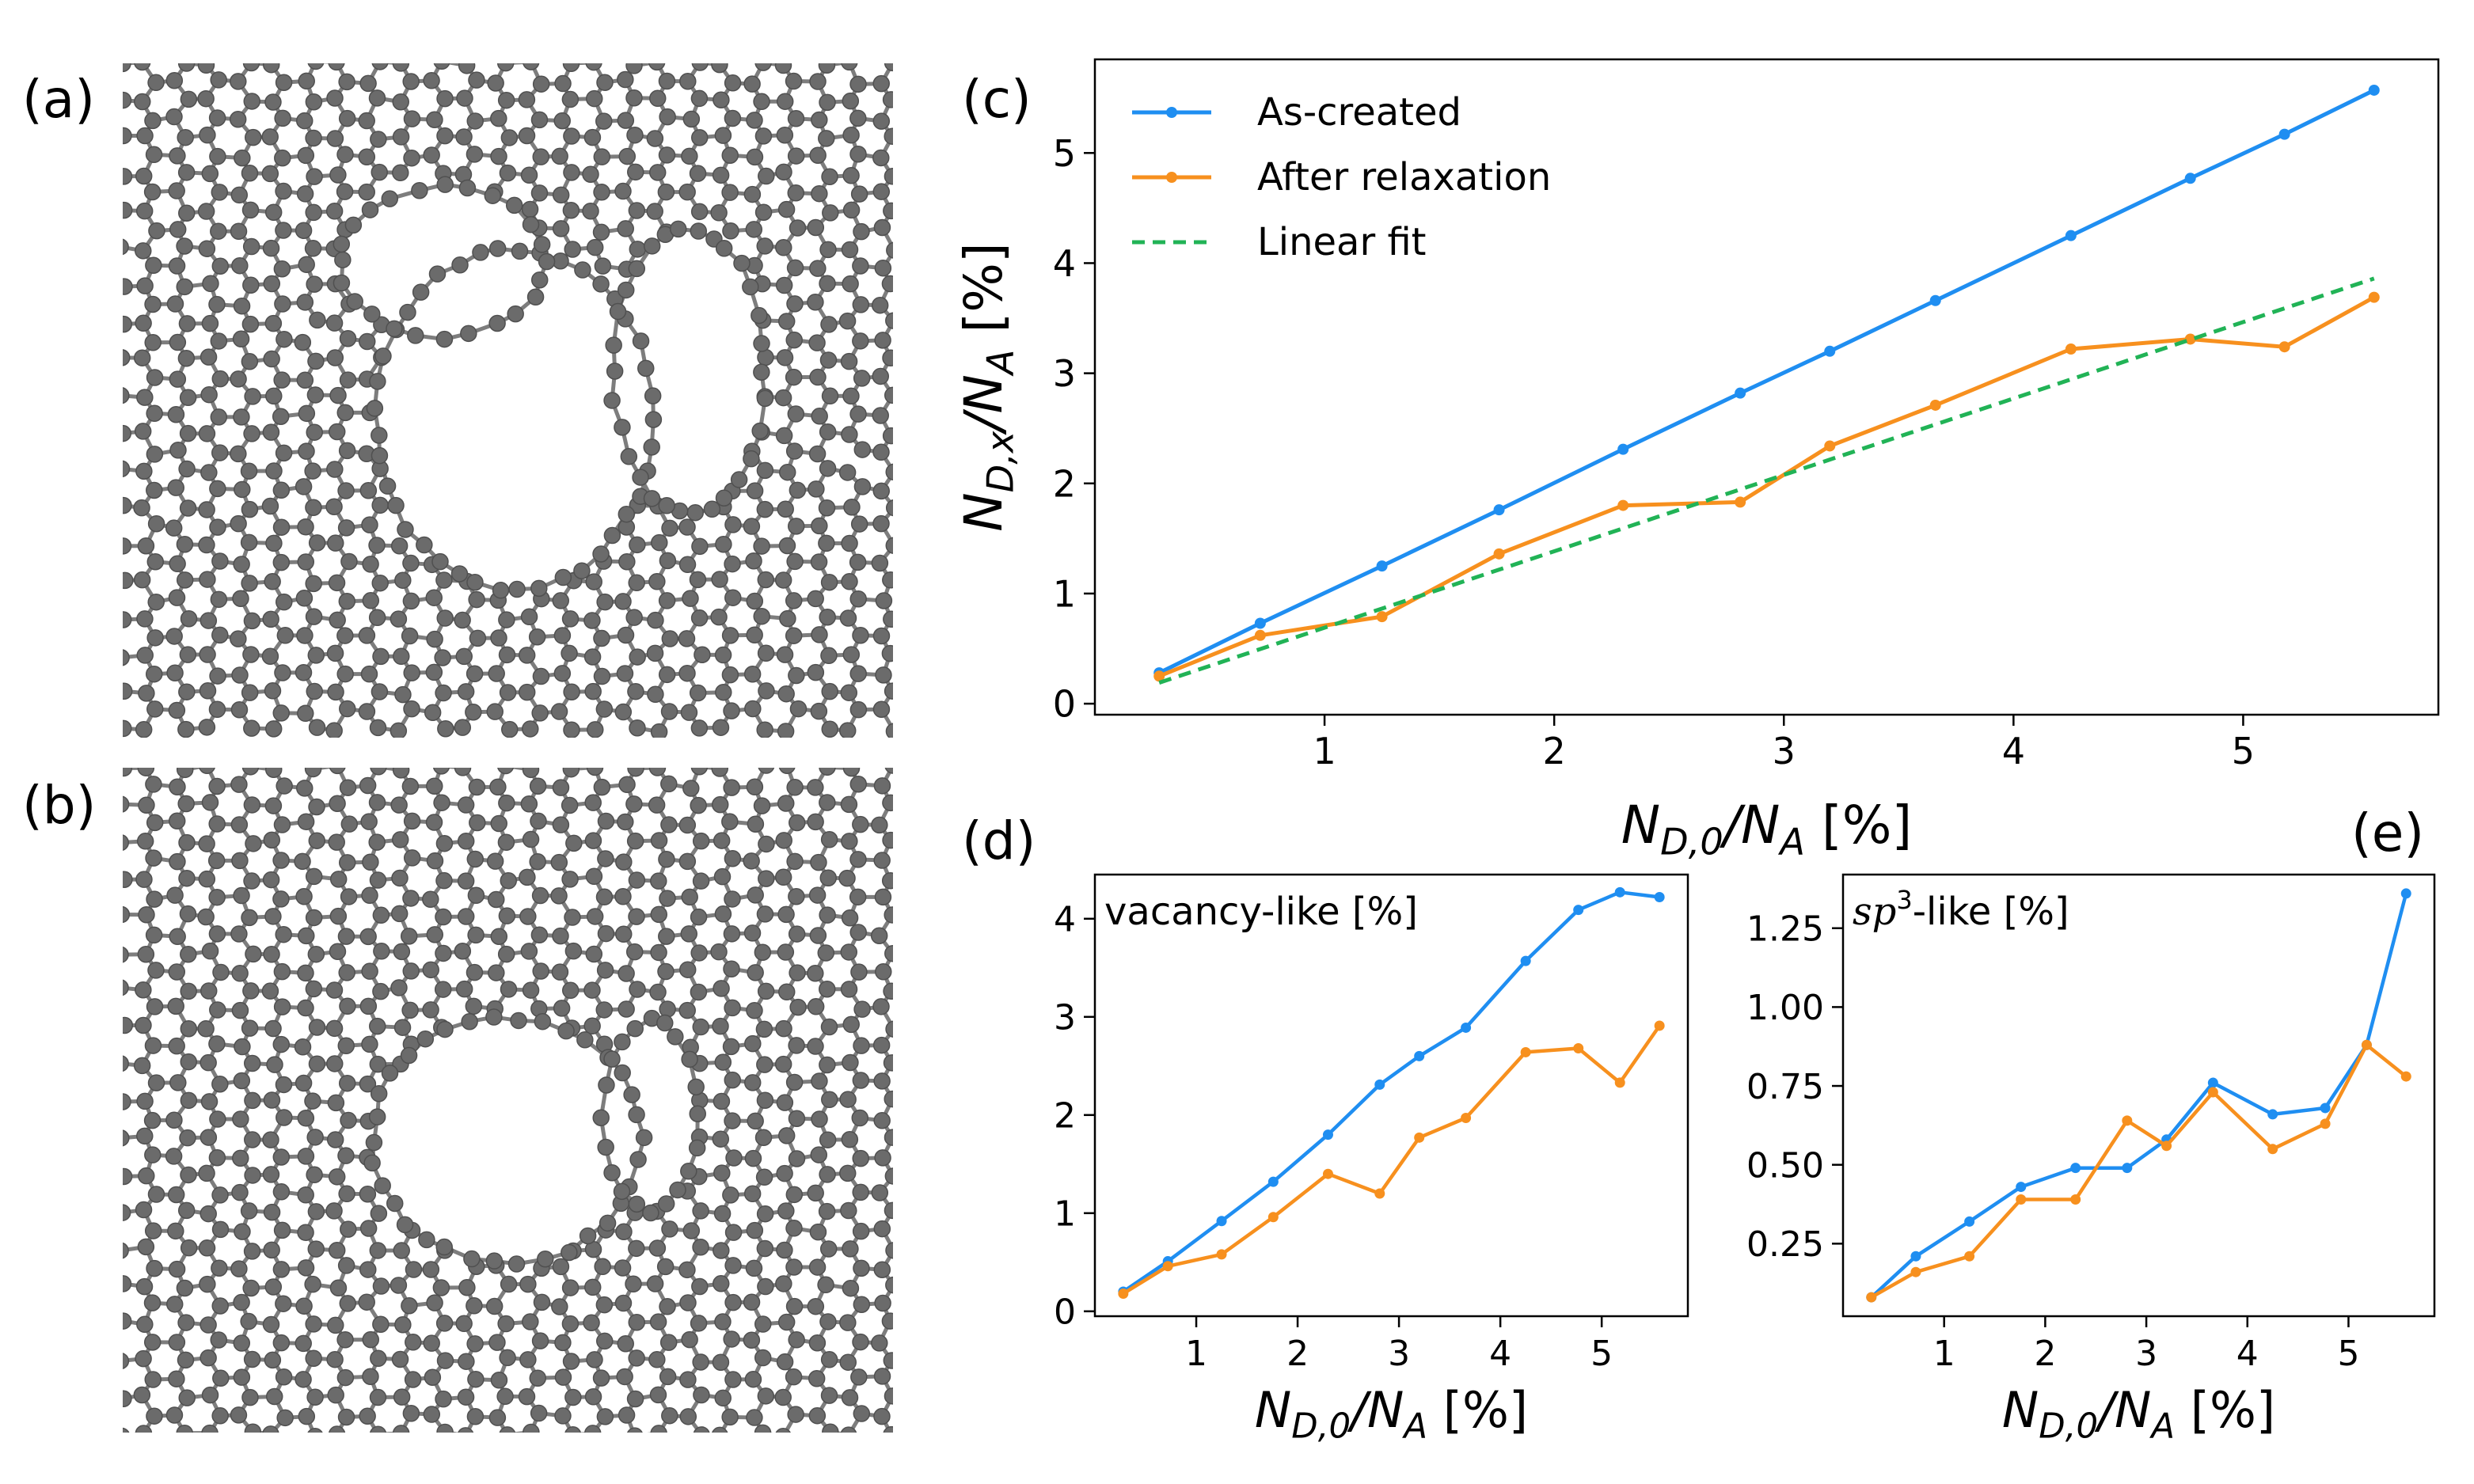 The image size is (2474, 1484). I want to click on plot-frame, so click(2139, 1095).